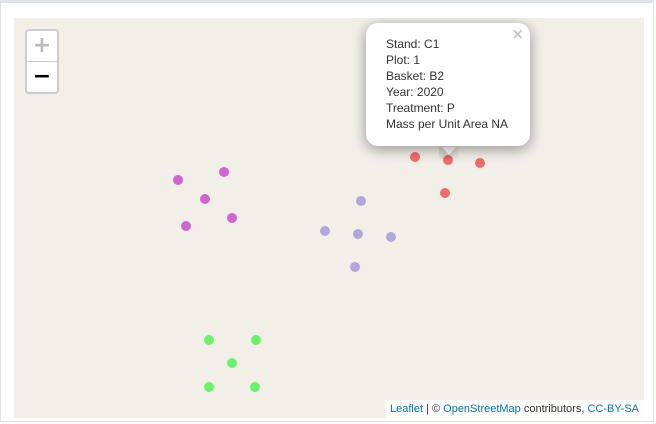 This screenshot has width=656, height=424. I want to click on popup-line-year: Year: 2020, so click(415, 92).